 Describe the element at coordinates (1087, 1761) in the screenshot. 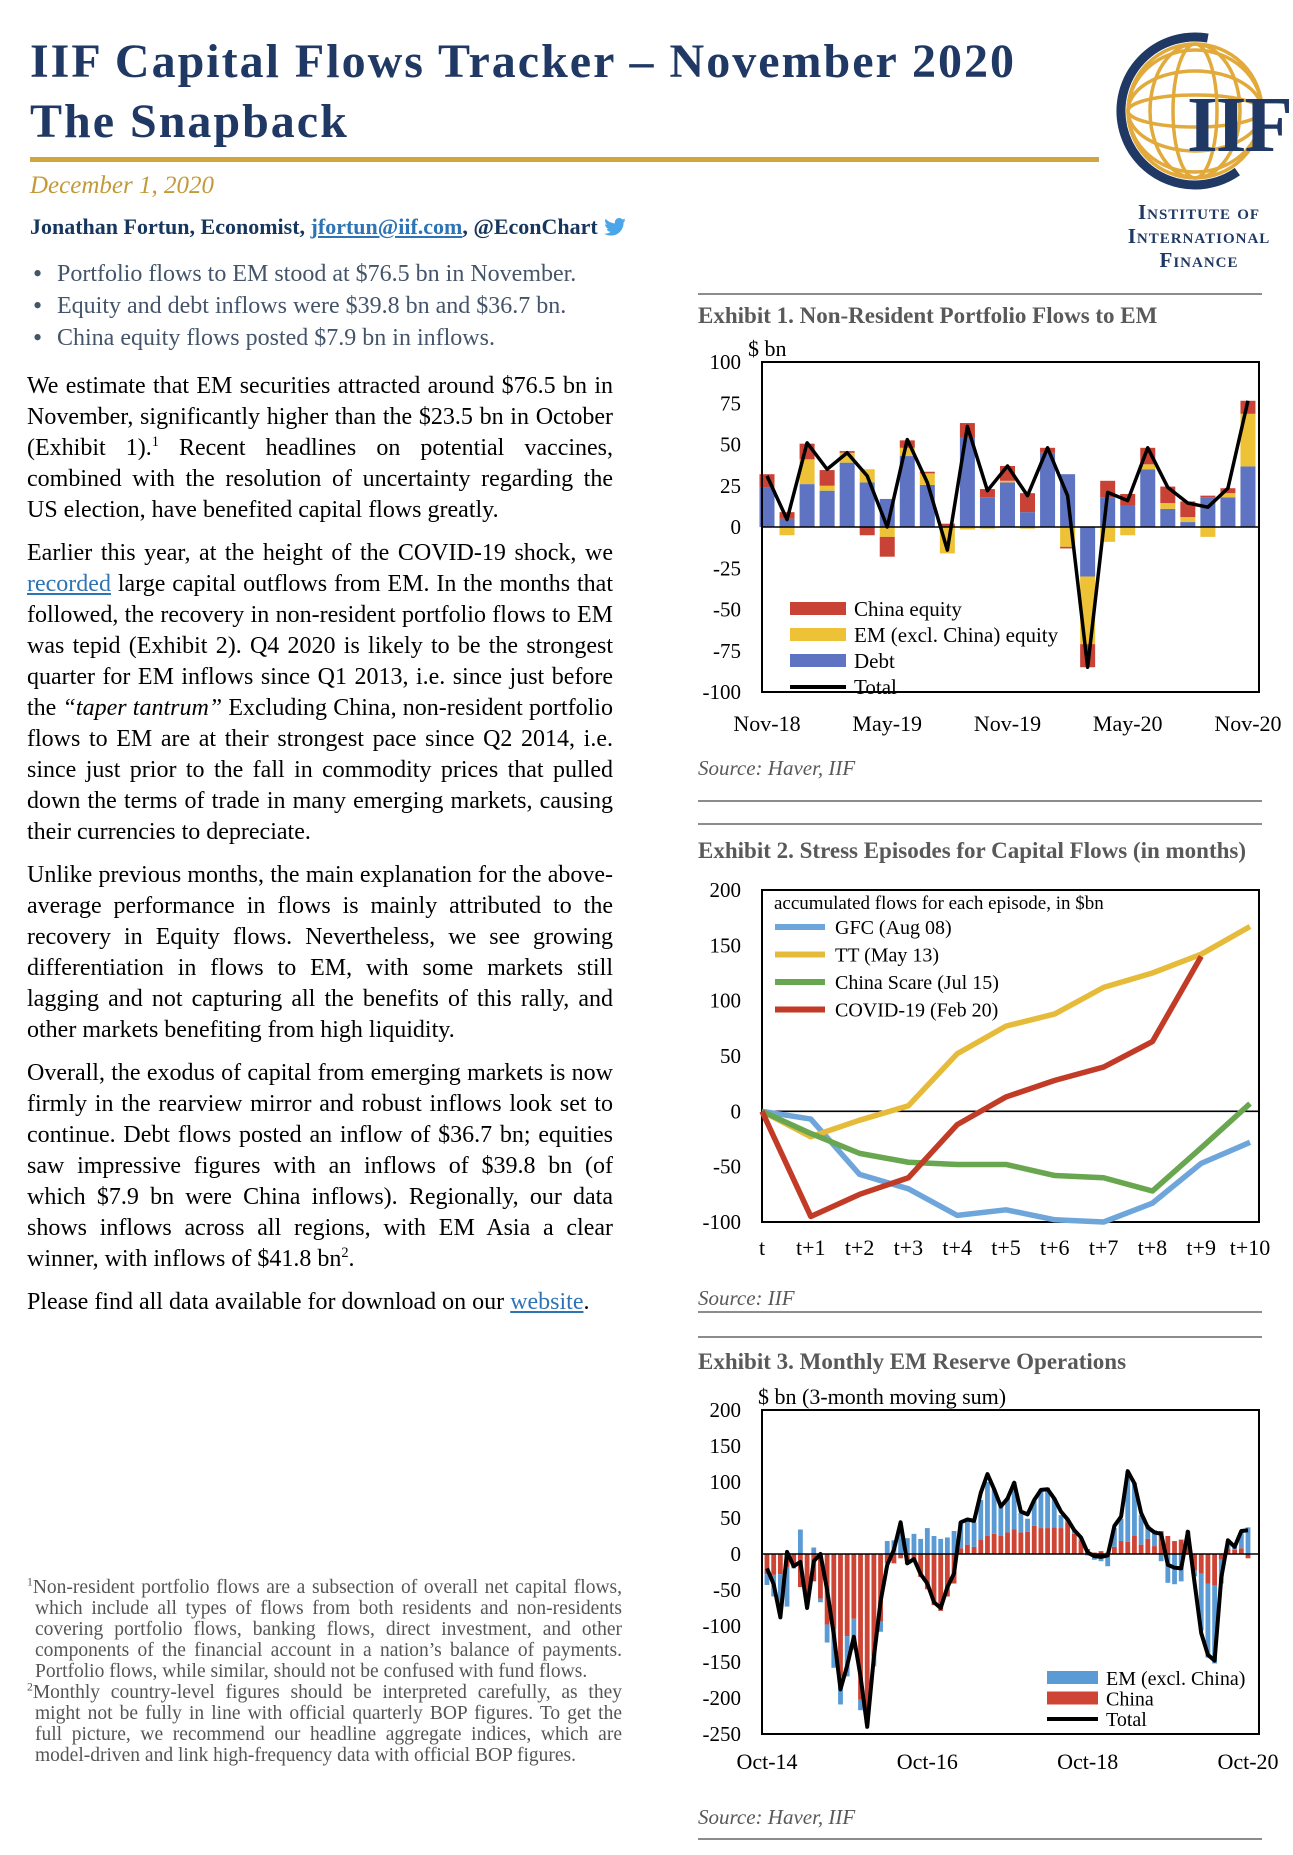

I see `x-tick-label: Oct-18` at that location.